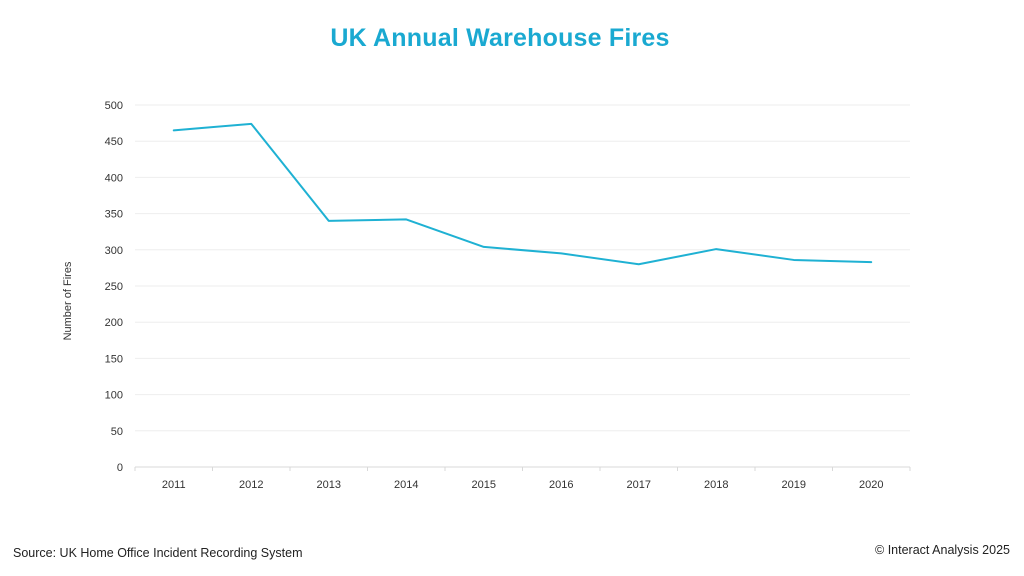 The height and width of the screenshot is (576, 1024). Describe the element at coordinates (114, 215) in the screenshot. I see `y-tick-label: 350` at that location.